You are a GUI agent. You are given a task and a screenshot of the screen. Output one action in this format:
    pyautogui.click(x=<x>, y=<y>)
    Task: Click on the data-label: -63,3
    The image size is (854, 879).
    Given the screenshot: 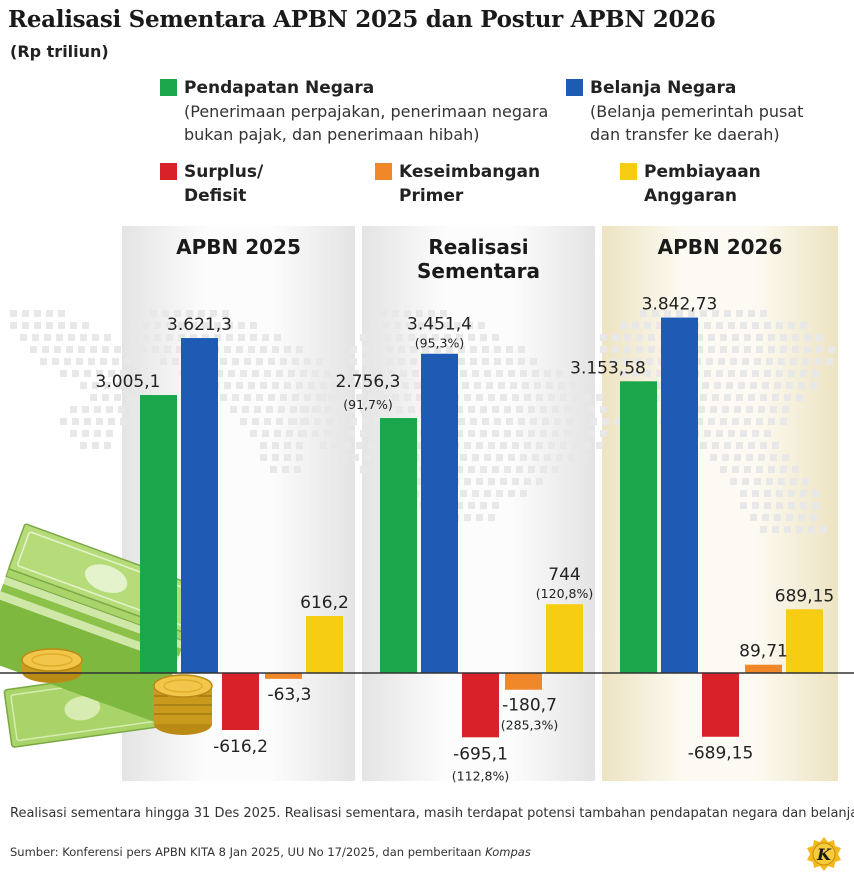 What is the action you would take?
    pyautogui.click(x=290, y=695)
    